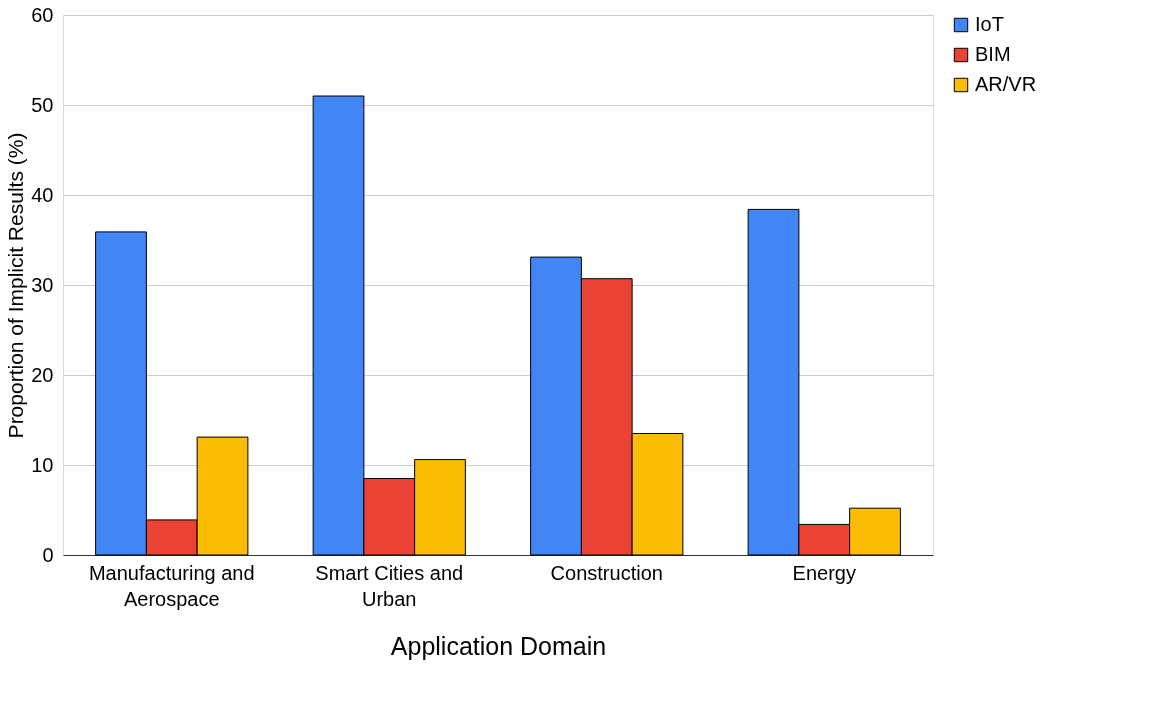  What do you see at coordinates (42, 14) in the screenshot?
I see `y-tick-label: 60` at bounding box center [42, 14].